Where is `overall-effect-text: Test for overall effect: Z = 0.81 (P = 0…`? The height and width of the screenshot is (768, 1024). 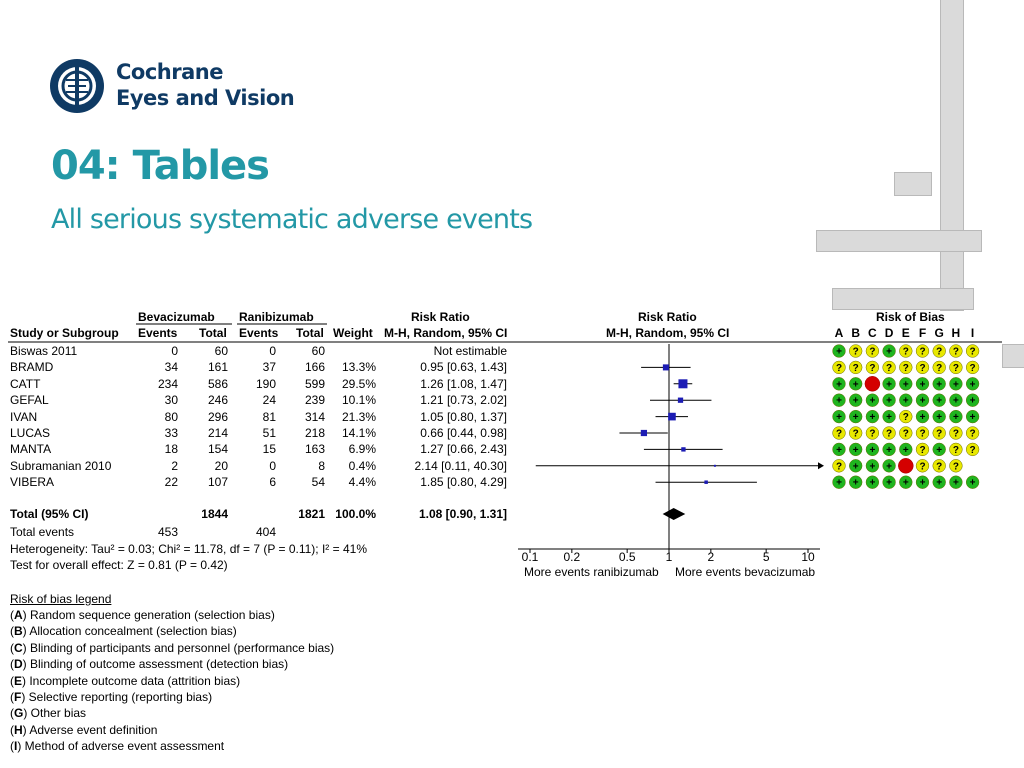 overall-effect-text: Test for overall effect: Z = 0.81 (P = 0… is located at coordinates (119, 565).